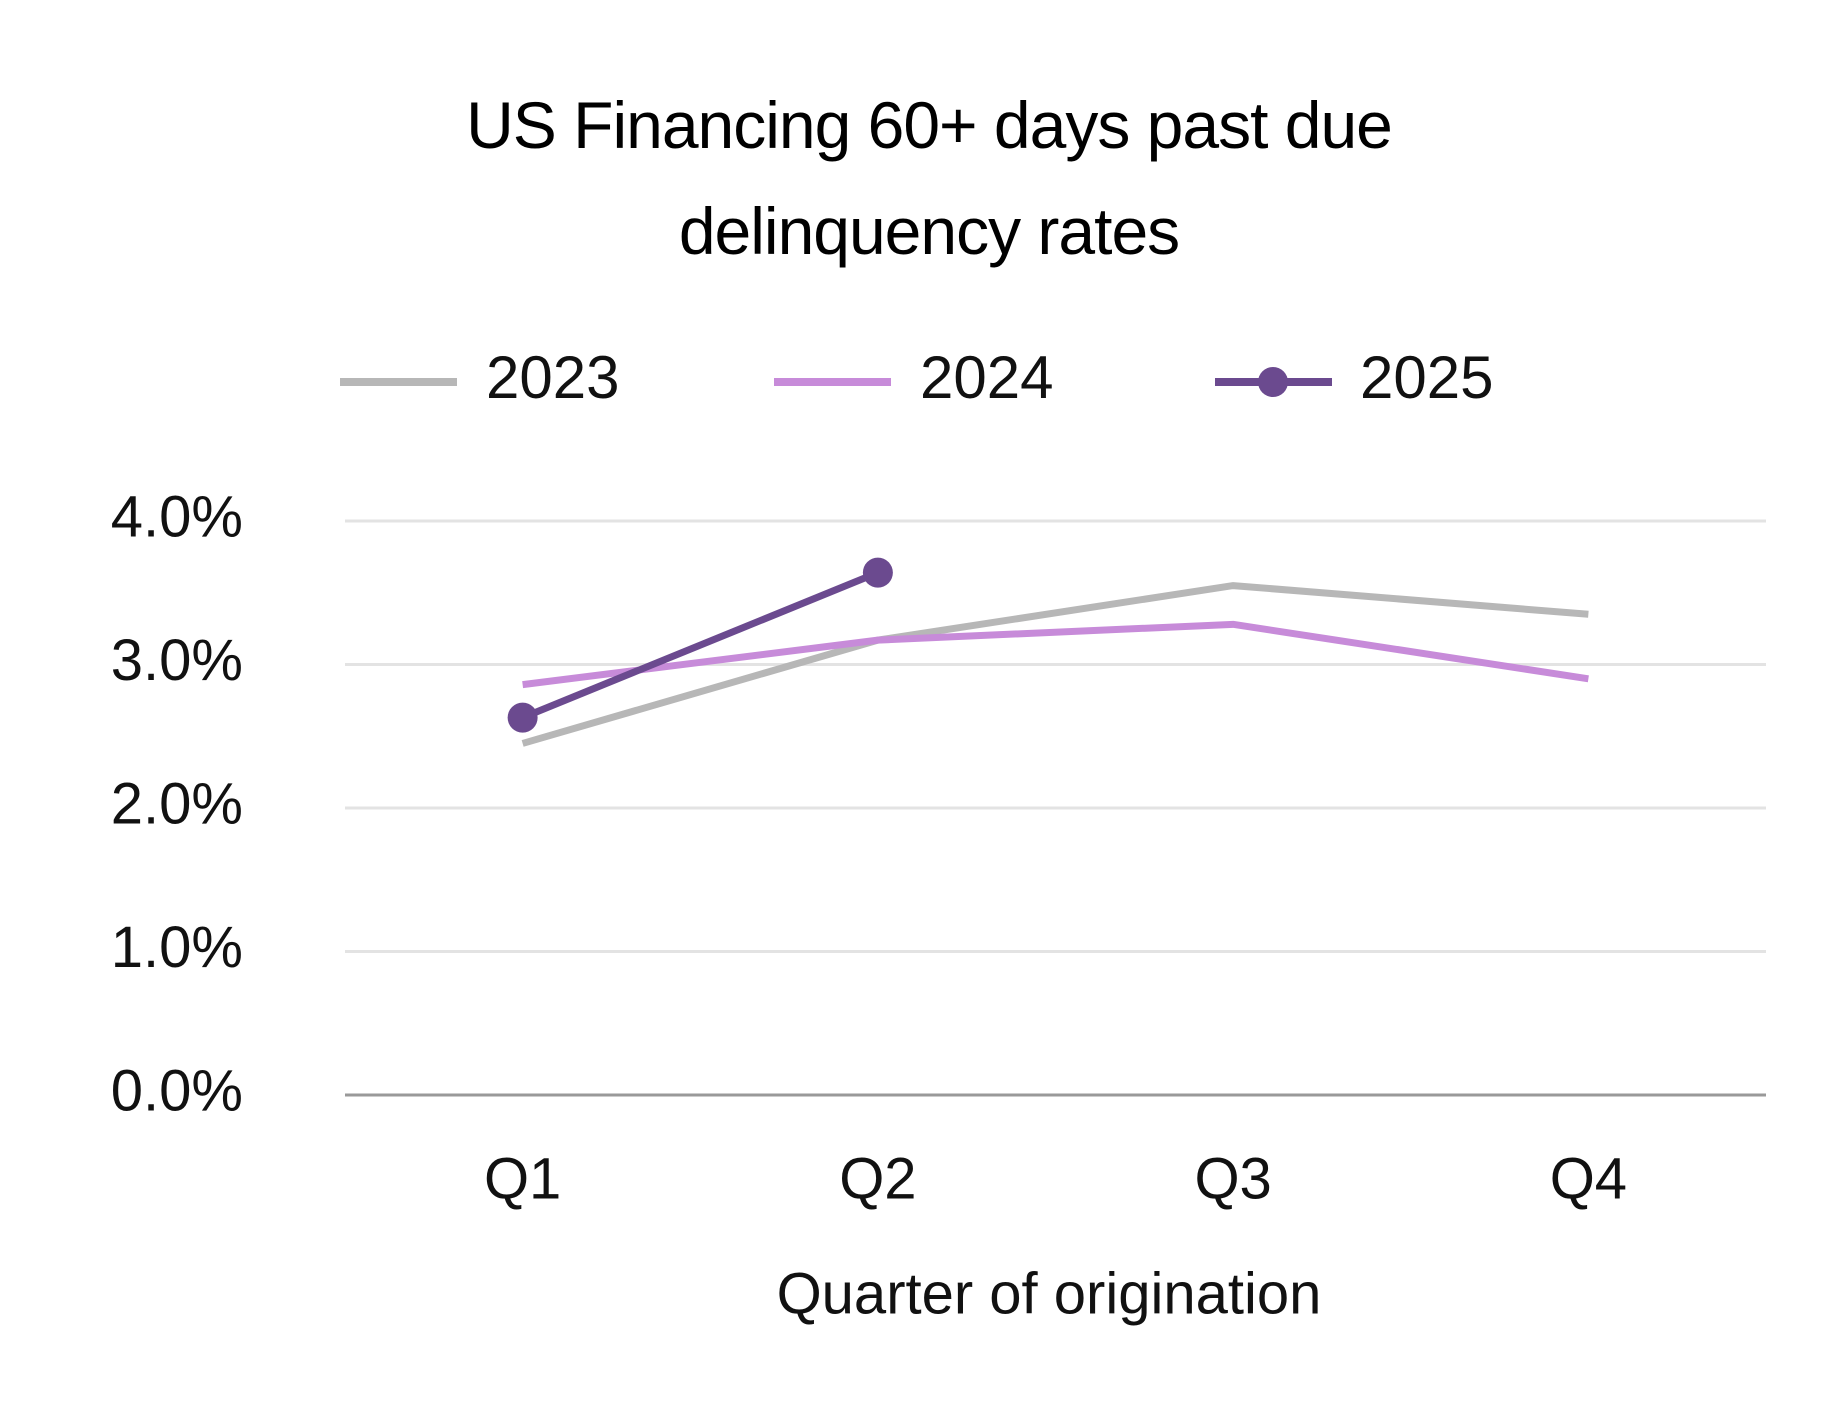  What do you see at coordinates (177, 947) in the screenshot?
I see `y-tick-label: 1.0%` at bounding box center [177, 947].